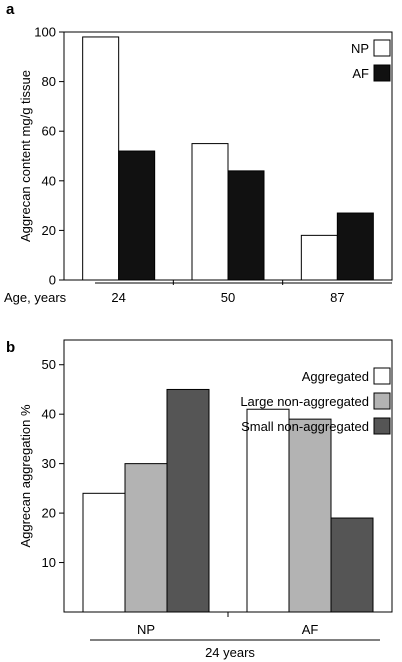  Describe the element at coordinates (52, 280) in the screenshot. I see `y-tick-label: 0` at that location.